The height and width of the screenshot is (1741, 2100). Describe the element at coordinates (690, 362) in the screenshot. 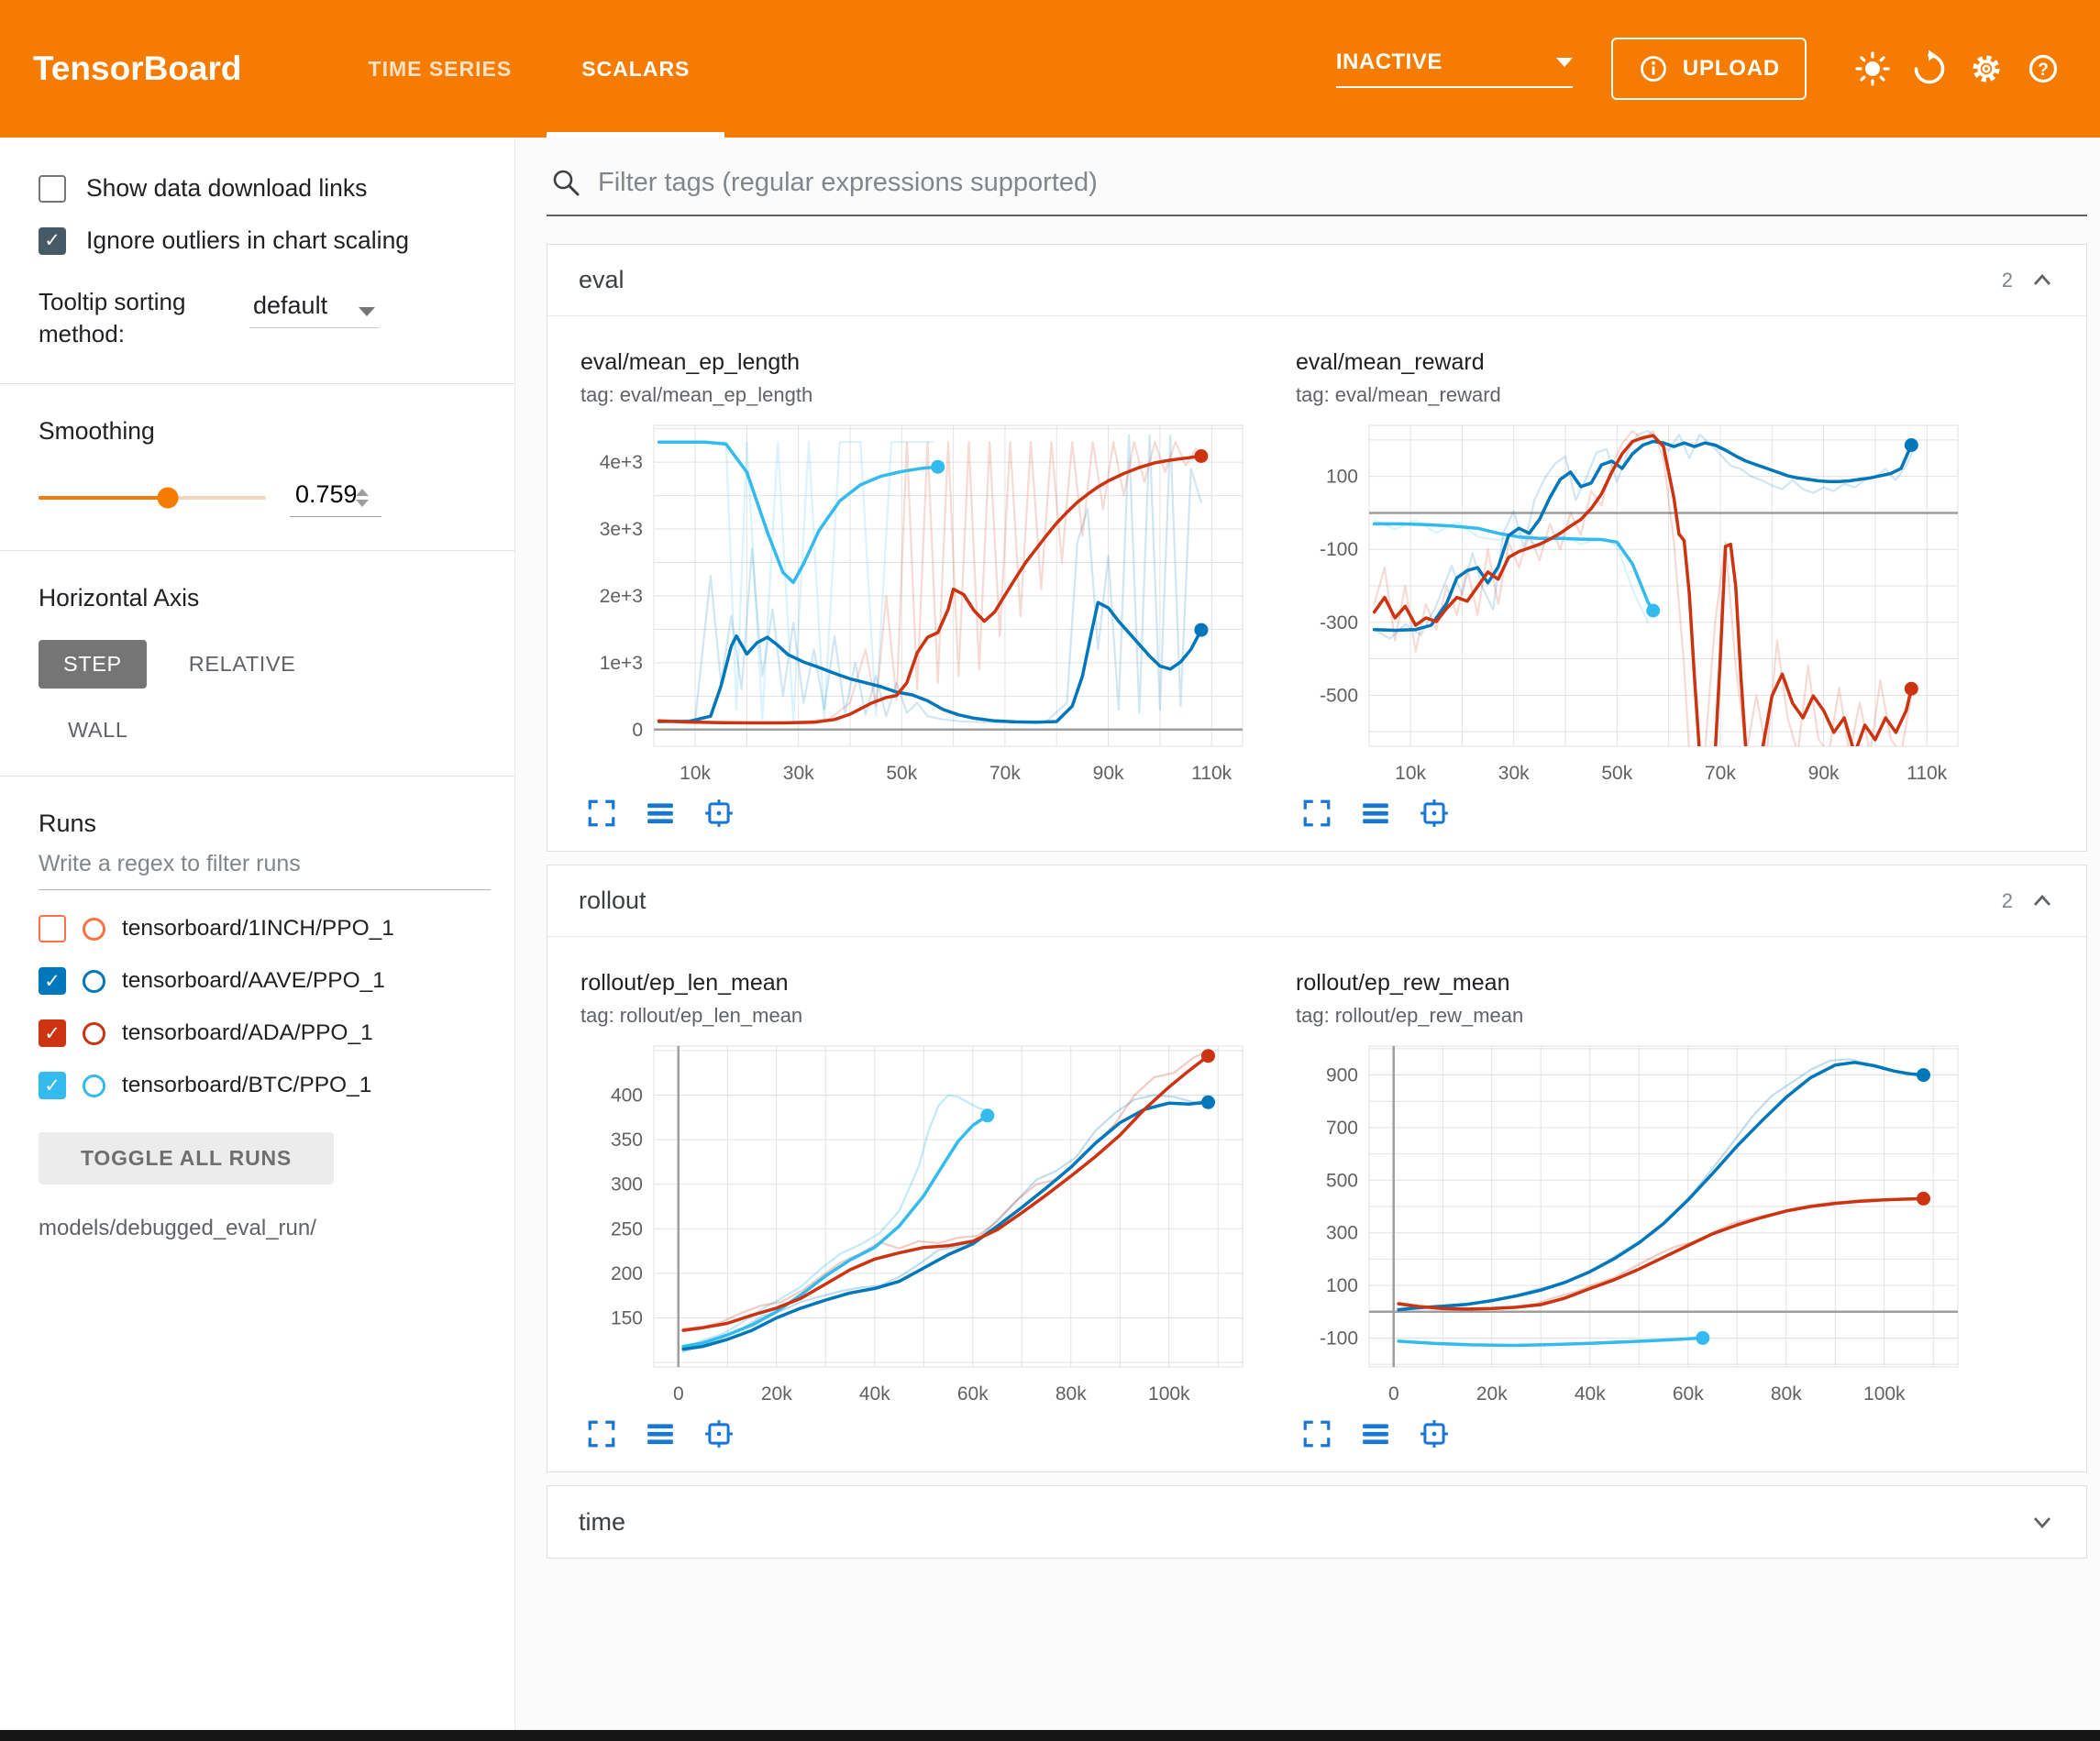

I see `chart-title: eval/mean_ep_length` at that location.